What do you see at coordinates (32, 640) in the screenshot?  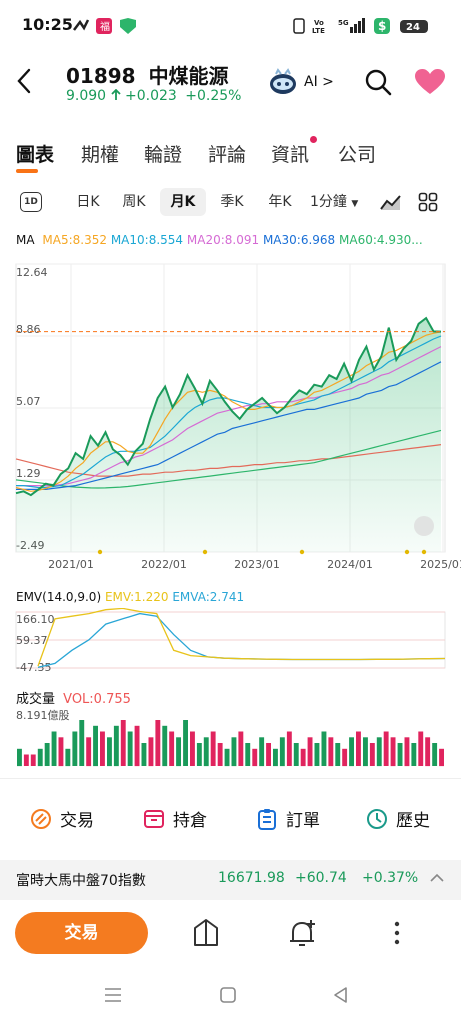 I see `emv-tick-label: 59.37` at bounding box center [32, 640].